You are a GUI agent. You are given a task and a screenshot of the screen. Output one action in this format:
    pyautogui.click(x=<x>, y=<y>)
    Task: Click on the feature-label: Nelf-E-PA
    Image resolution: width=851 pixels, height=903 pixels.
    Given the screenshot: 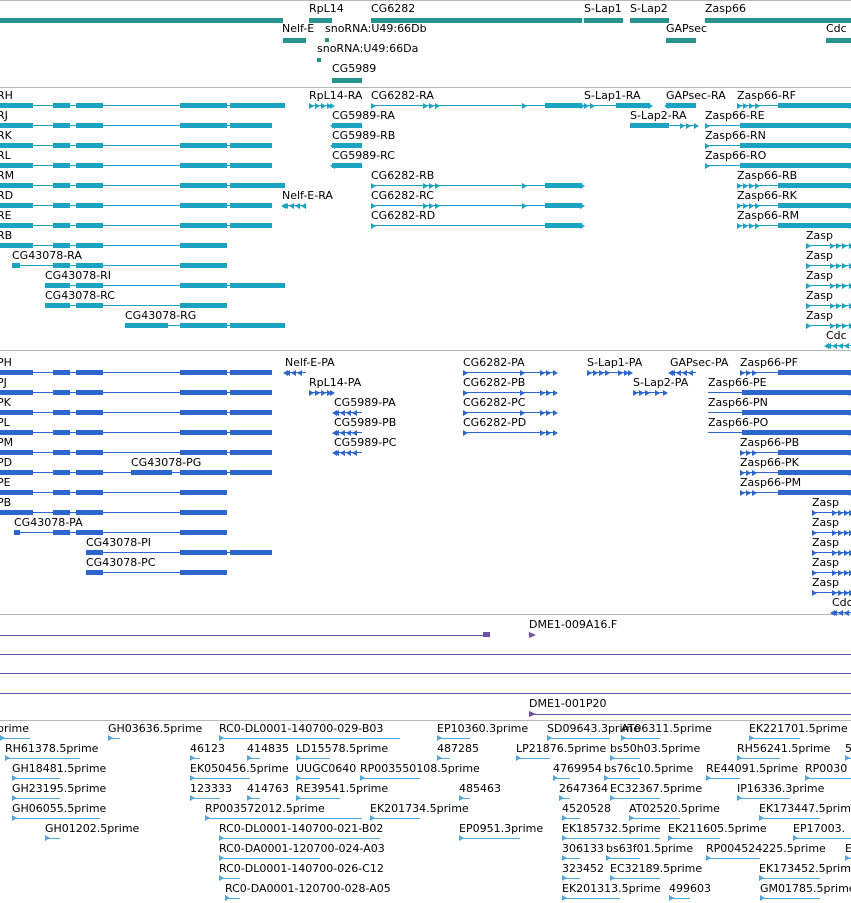 What is the action you would take?
    pyautogui.click(x=310, y=362)
    